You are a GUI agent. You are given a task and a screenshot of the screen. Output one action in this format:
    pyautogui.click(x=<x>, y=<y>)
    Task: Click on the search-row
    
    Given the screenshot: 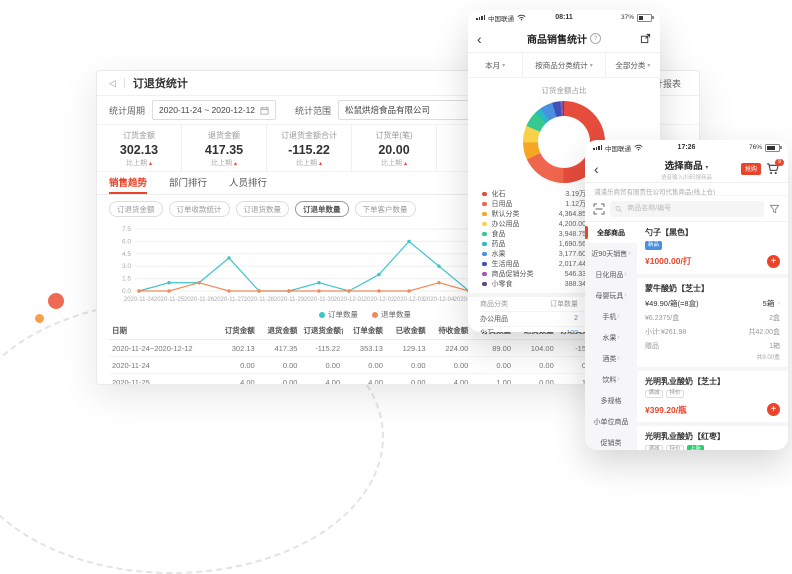 What is the action you would take?
    pyautogui.click(x=686, y=209)
    